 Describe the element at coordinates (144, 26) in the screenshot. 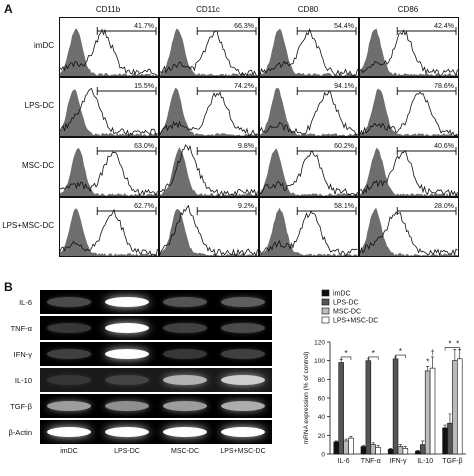

I see `percentage-label: 41.7%` at that location.